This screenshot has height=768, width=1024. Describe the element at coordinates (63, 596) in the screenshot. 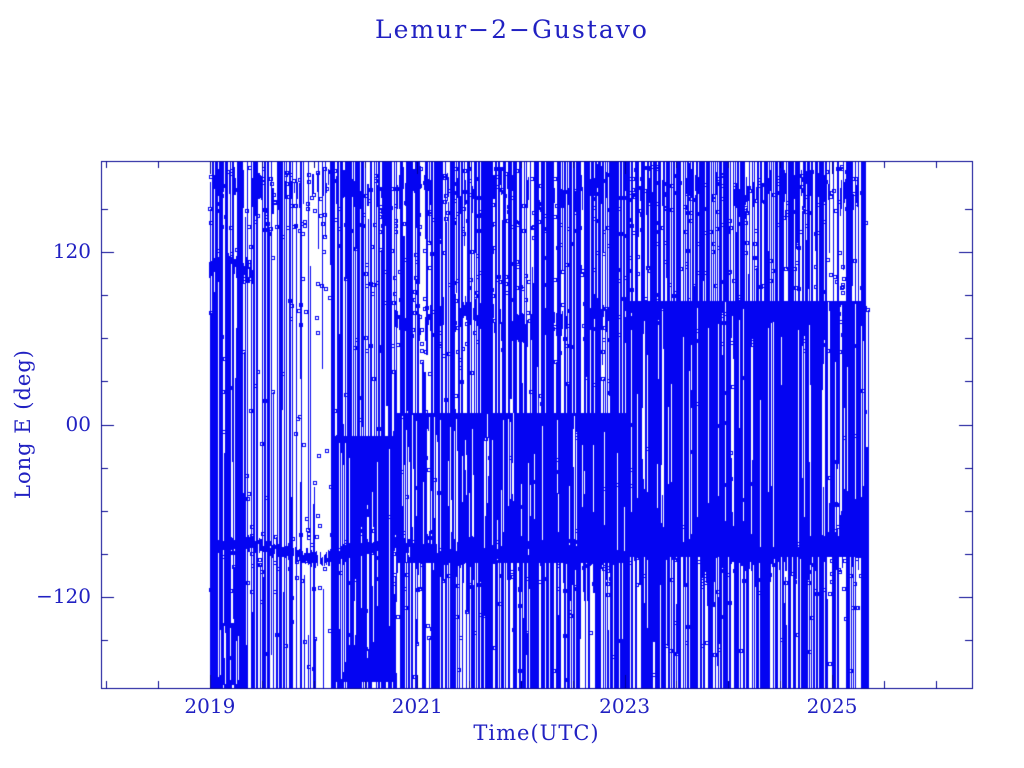

I see `y-tick-label-−120: −120` at that location.